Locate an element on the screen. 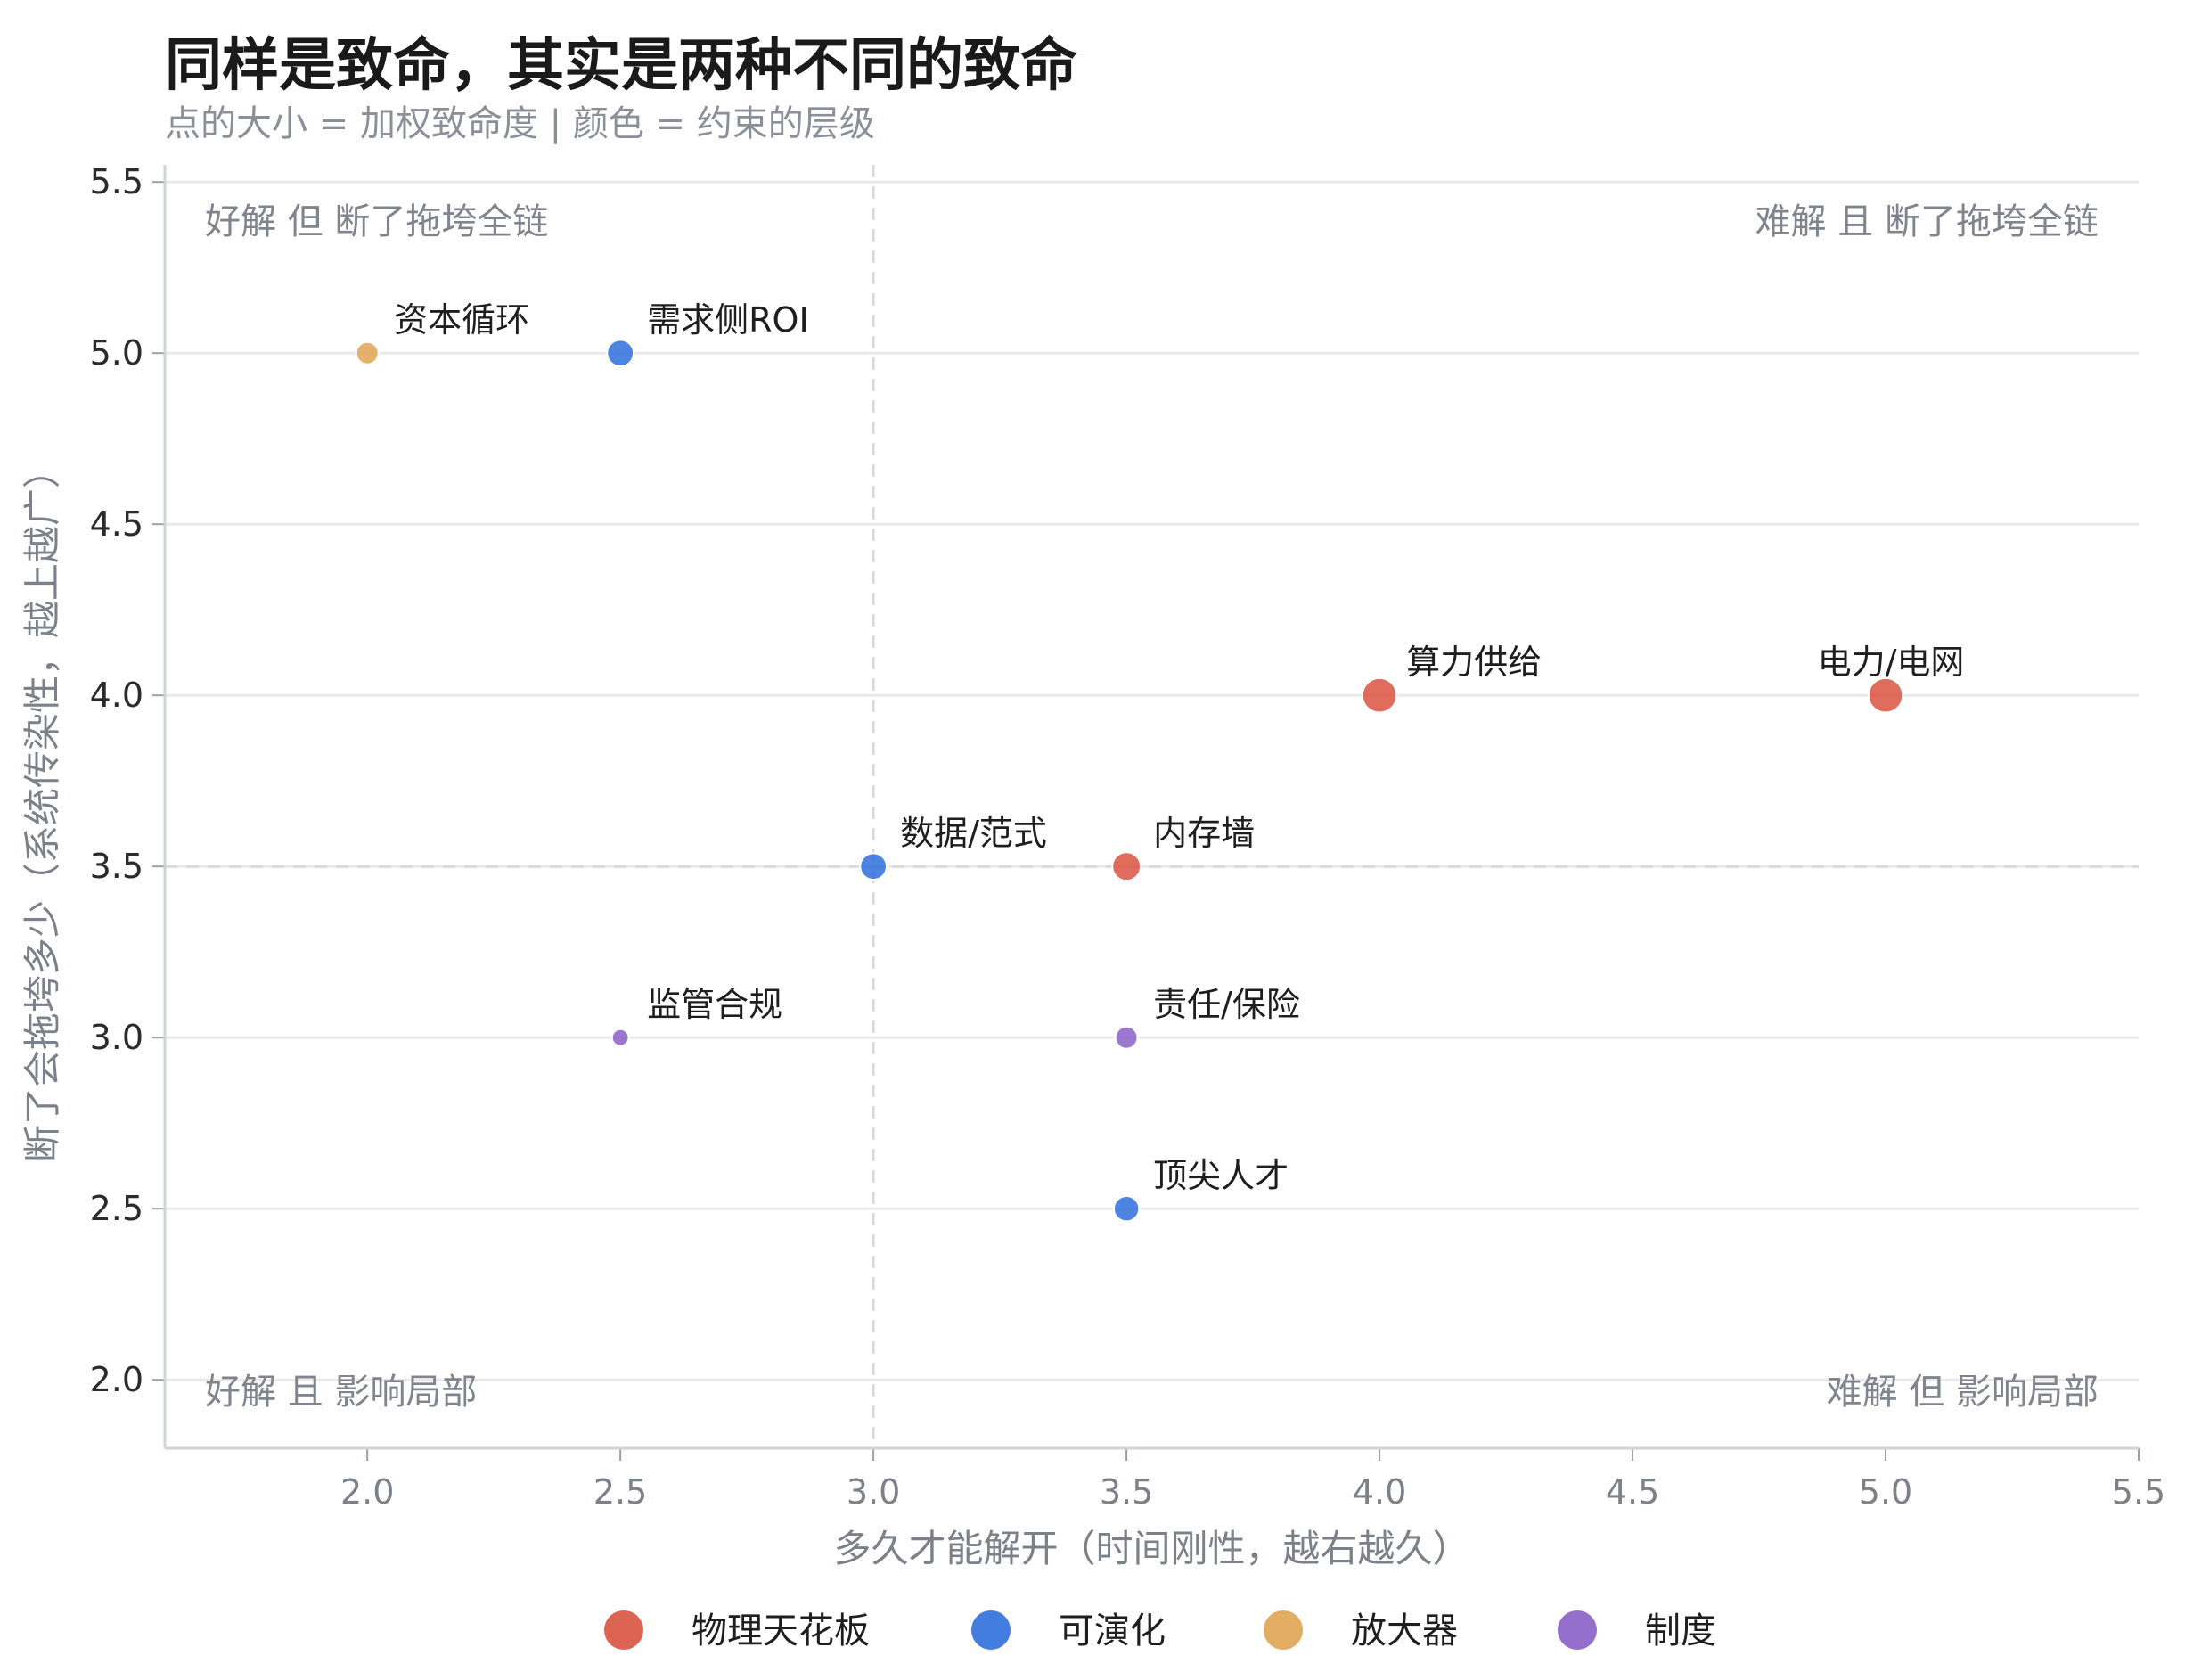 Image resolution: width=2185 pixels, height=1680 pixels. legend-label-0: 物理天花板 is located at coordinates (781, 1631).